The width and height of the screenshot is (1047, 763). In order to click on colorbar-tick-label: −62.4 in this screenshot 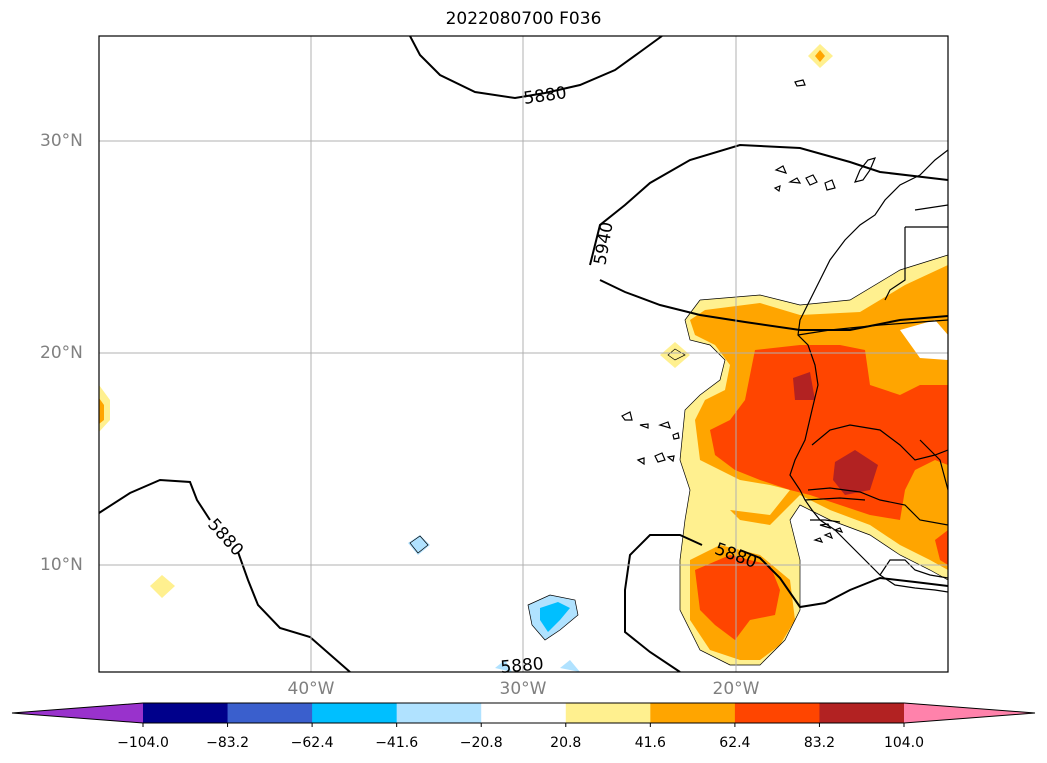, I will do `click(312, 743)`.